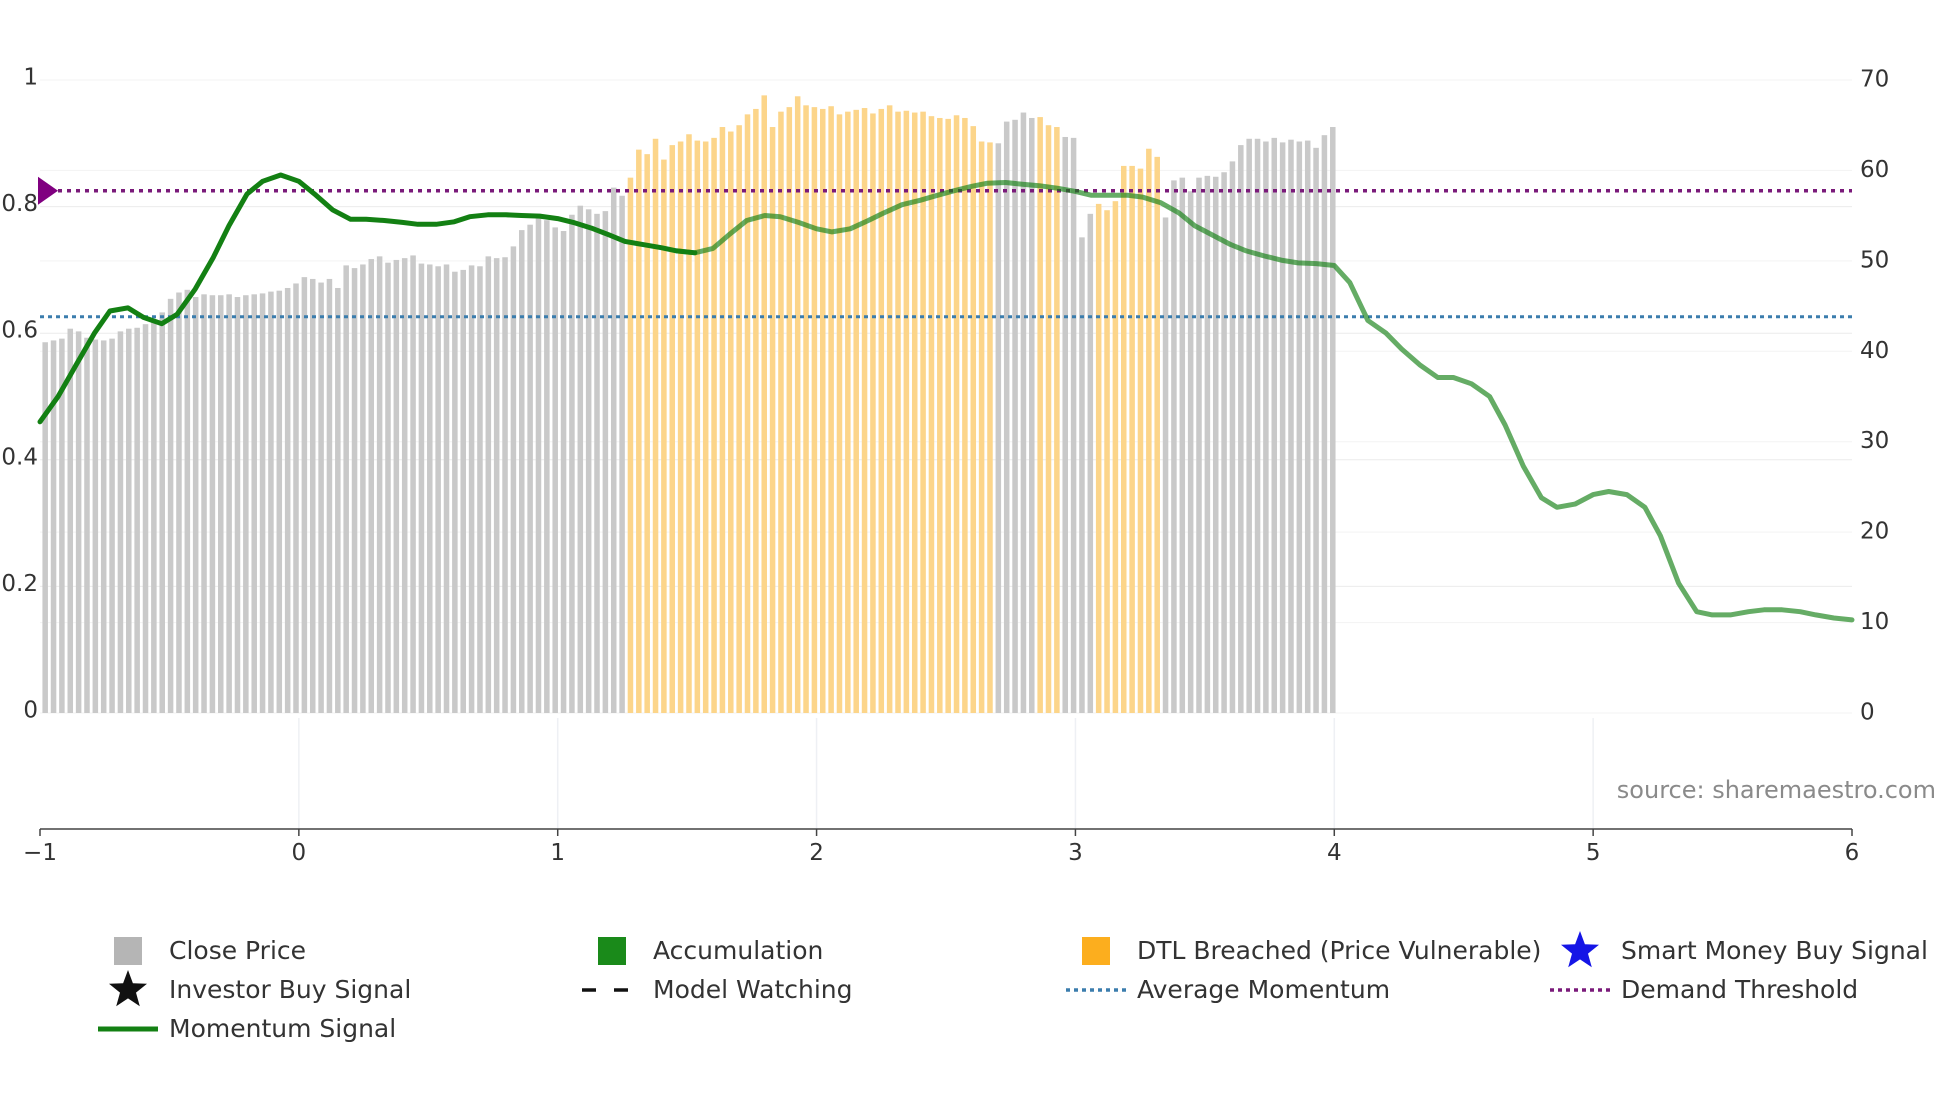 The image size is (1960, 1102). Describe the element at coordinates (557, 853) in the screenshot. I see `x-tick-label: 1` at that location.